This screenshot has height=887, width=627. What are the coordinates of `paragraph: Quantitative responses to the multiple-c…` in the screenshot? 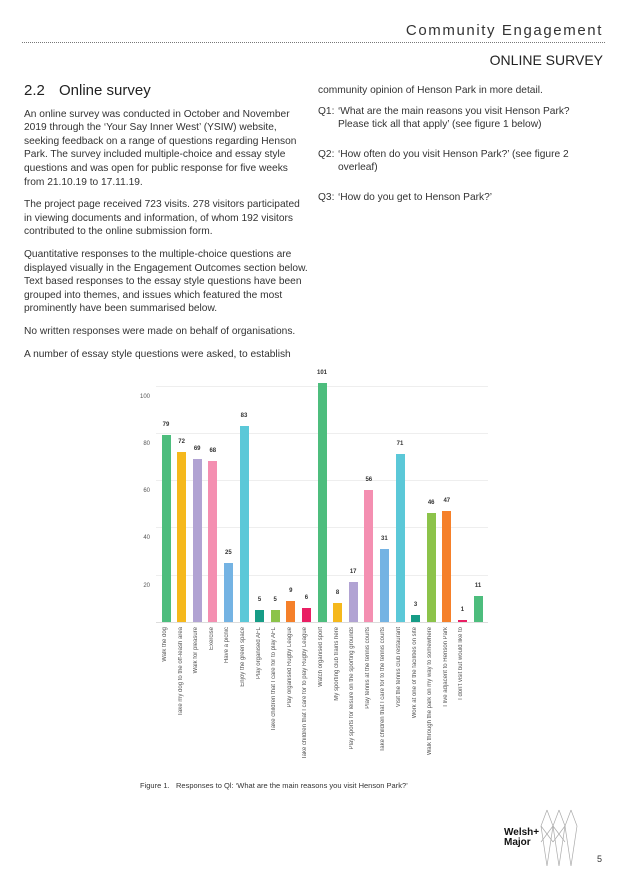 It's located at (166, 281).